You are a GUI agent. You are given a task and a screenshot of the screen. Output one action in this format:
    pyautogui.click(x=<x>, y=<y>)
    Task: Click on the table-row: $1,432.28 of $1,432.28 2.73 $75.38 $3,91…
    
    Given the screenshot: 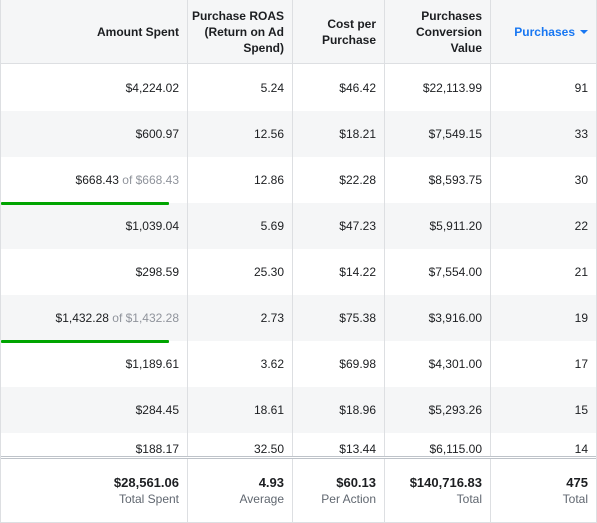 What is the action you would take?
    pyautogui.click(x=298, y=319)
    